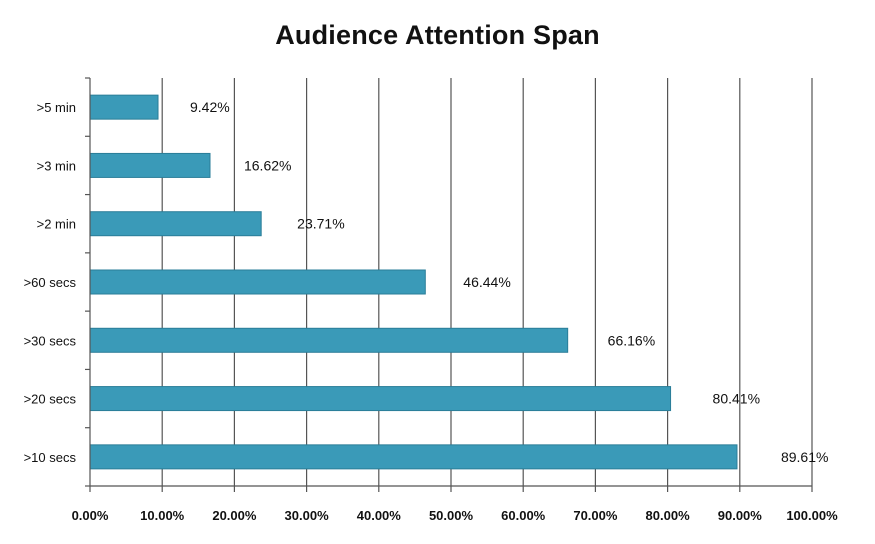 This screenshot has width=875, height=544. Describe the element at coordinates (50, 457) in the screenshot. I see `category-label: >10 secs` at that location.